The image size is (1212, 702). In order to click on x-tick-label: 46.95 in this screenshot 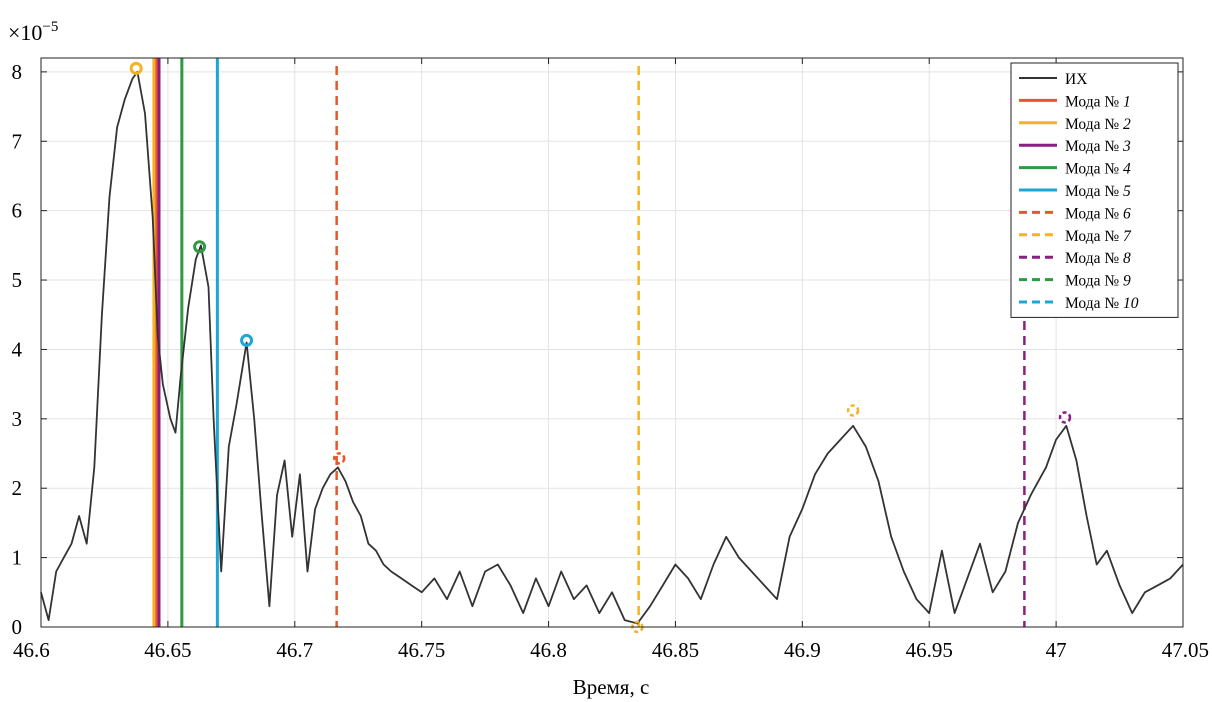, I will do `click(929, 650)`.